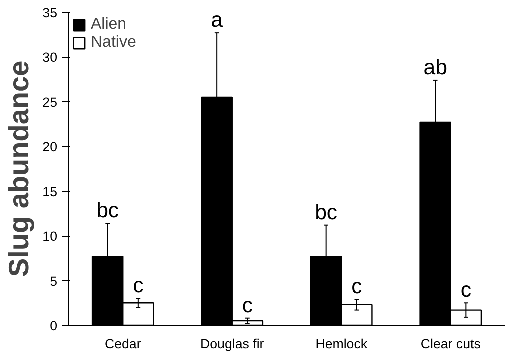 The height and width of the screenshot is (358, 524). I want to click on y-tick-label: 25, so click(50, 102).